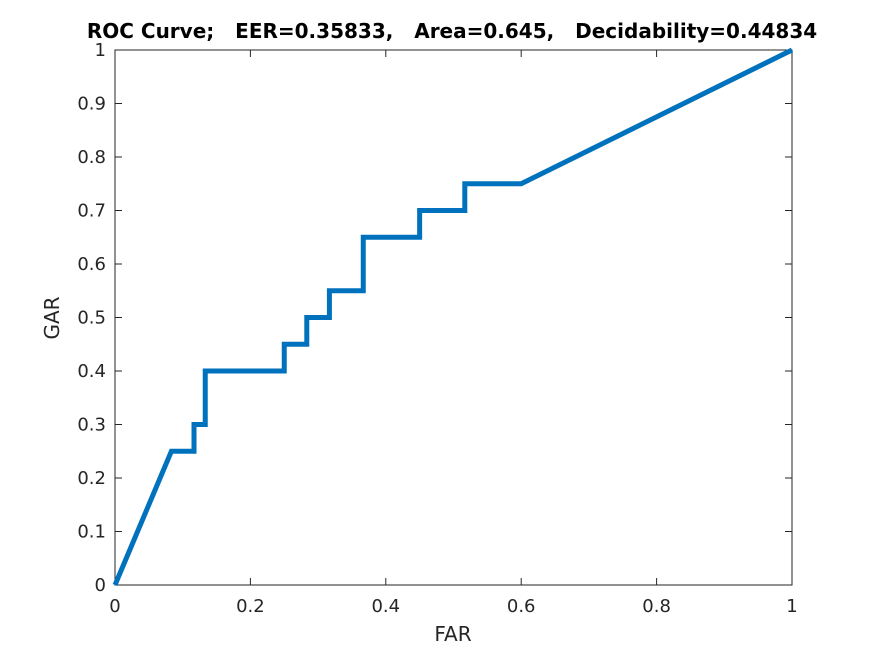 The height and width of the screenshot is (656, 875). I want to click on x-tick-label: 0.2, so click(250, 606).